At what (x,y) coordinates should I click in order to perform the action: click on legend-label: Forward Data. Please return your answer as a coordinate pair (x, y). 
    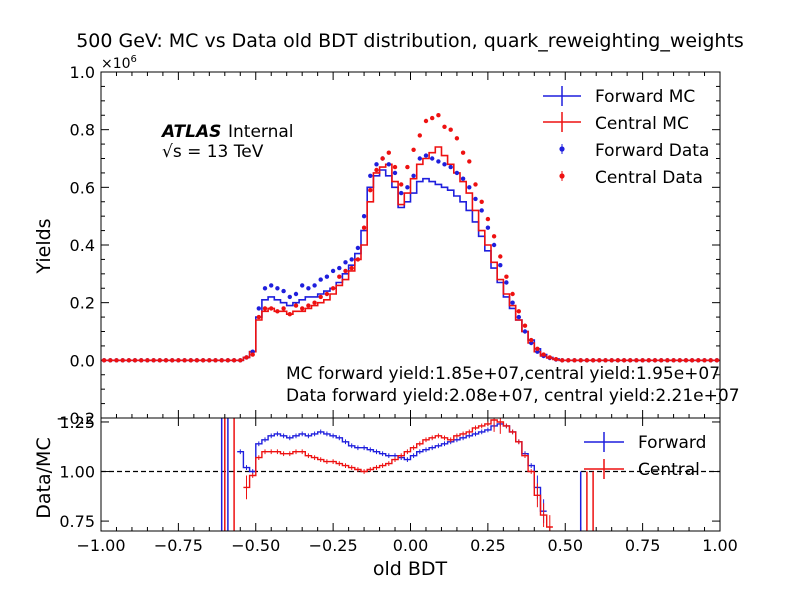
    Looking at the image, I should click on (652, 151).